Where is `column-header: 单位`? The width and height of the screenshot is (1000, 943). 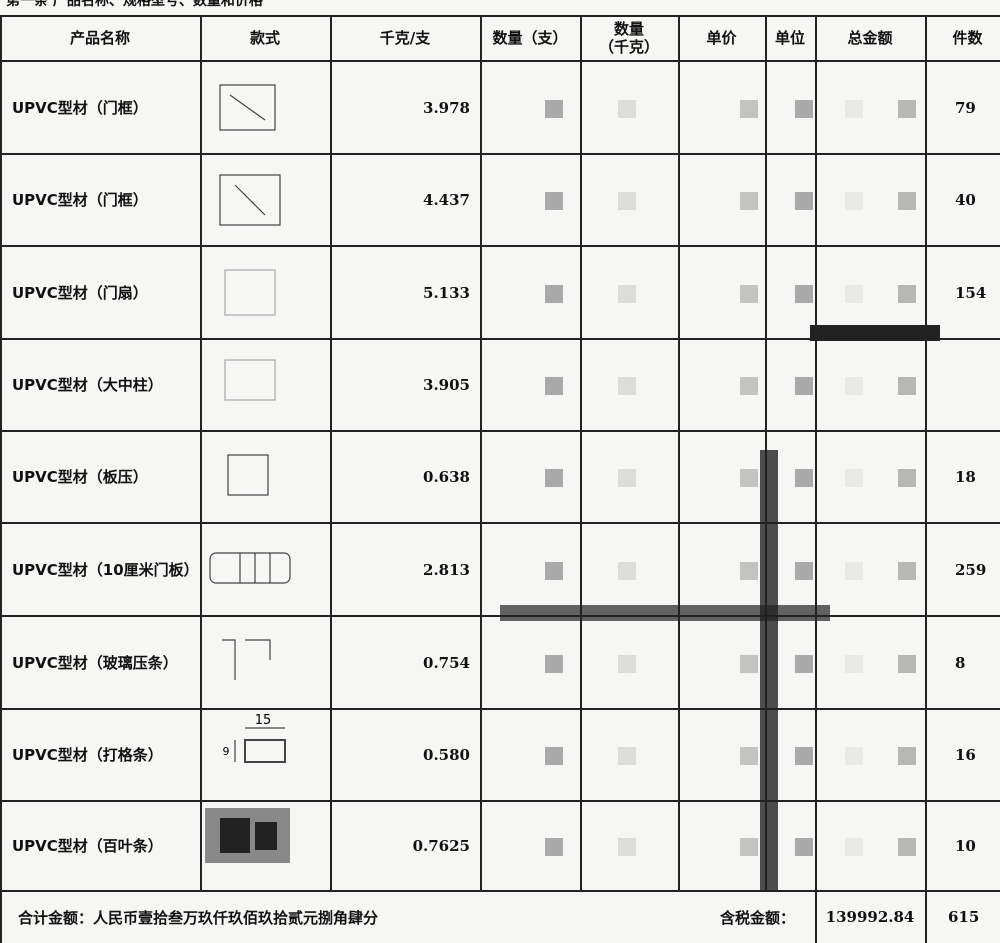
column-header: 单位 is located at coordinates (789, 37).